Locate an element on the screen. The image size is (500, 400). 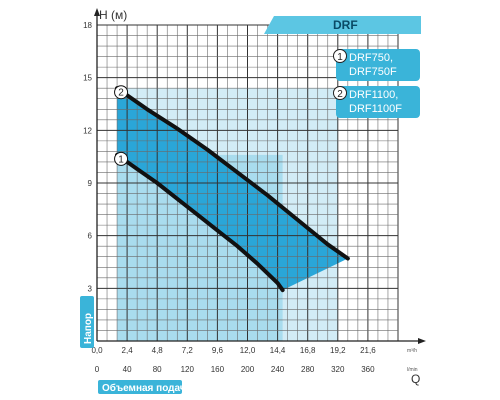
x-tick-label-bottom: 120 is located at coordinates (188, 369).